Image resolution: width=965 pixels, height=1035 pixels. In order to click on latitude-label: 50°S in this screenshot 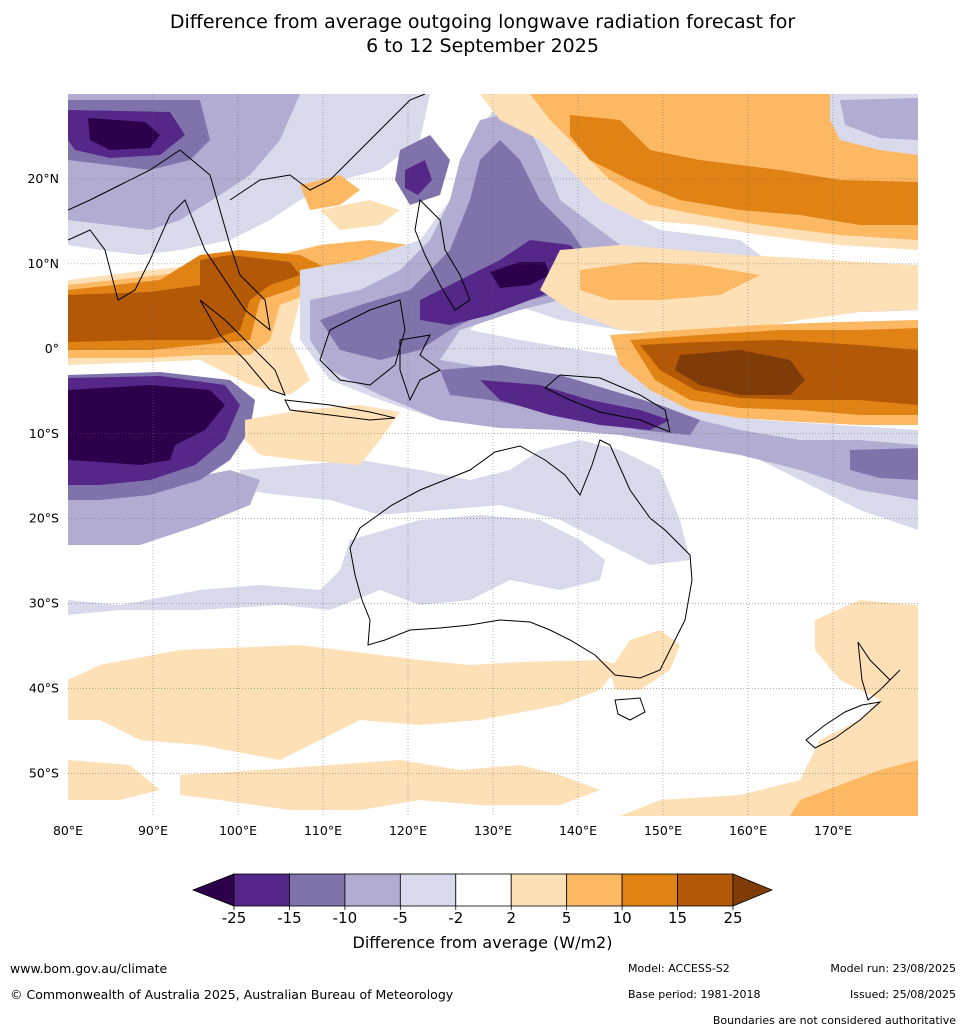, I will do `click(44, 773)`.